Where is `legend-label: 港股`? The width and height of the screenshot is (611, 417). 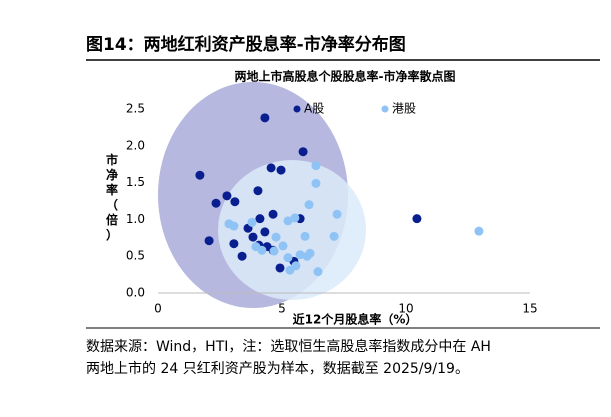 legend-label: 港股 is located at coordinates (404, 109).